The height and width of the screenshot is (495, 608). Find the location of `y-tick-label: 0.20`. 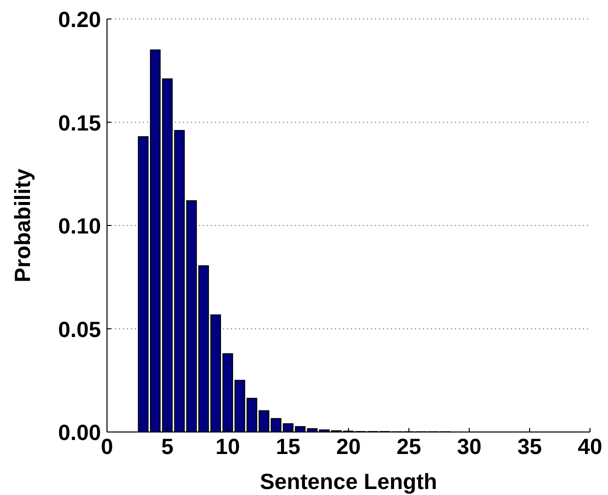

y-tick-label: 0.20 is located at coordinates (79, 19).